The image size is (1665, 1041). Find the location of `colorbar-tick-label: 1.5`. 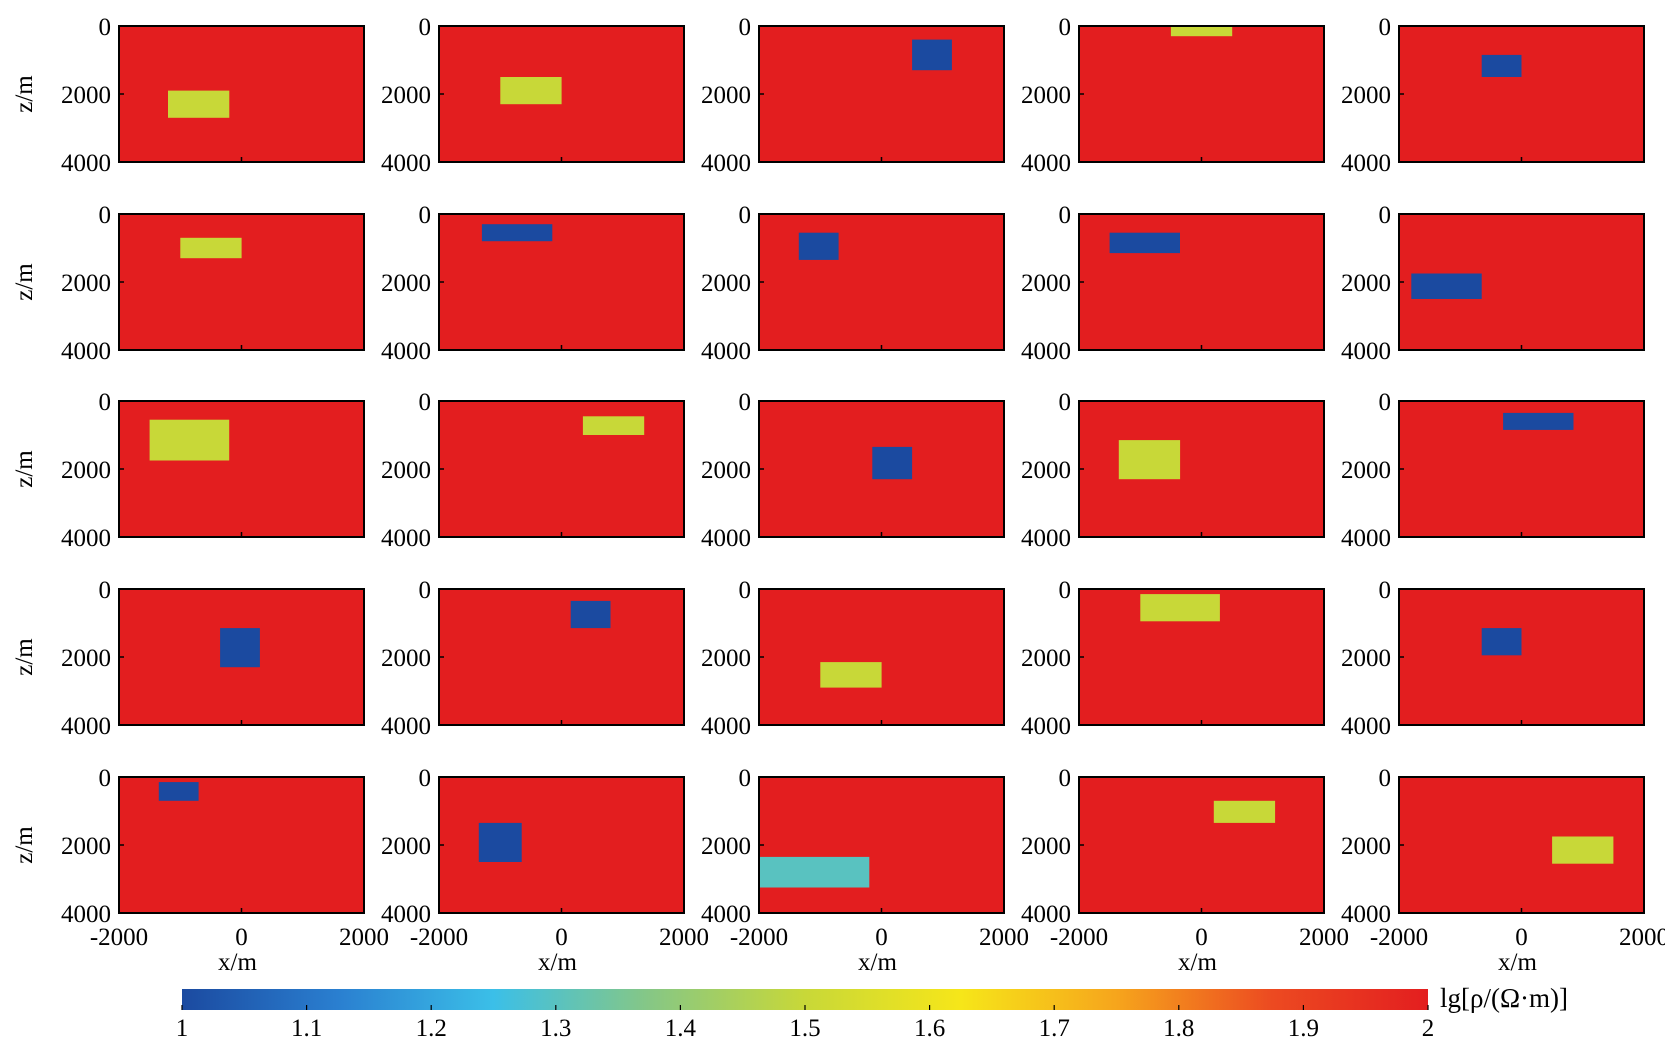

colorbar-tick-label: 1.5 is located at coordinates (804, 1028).